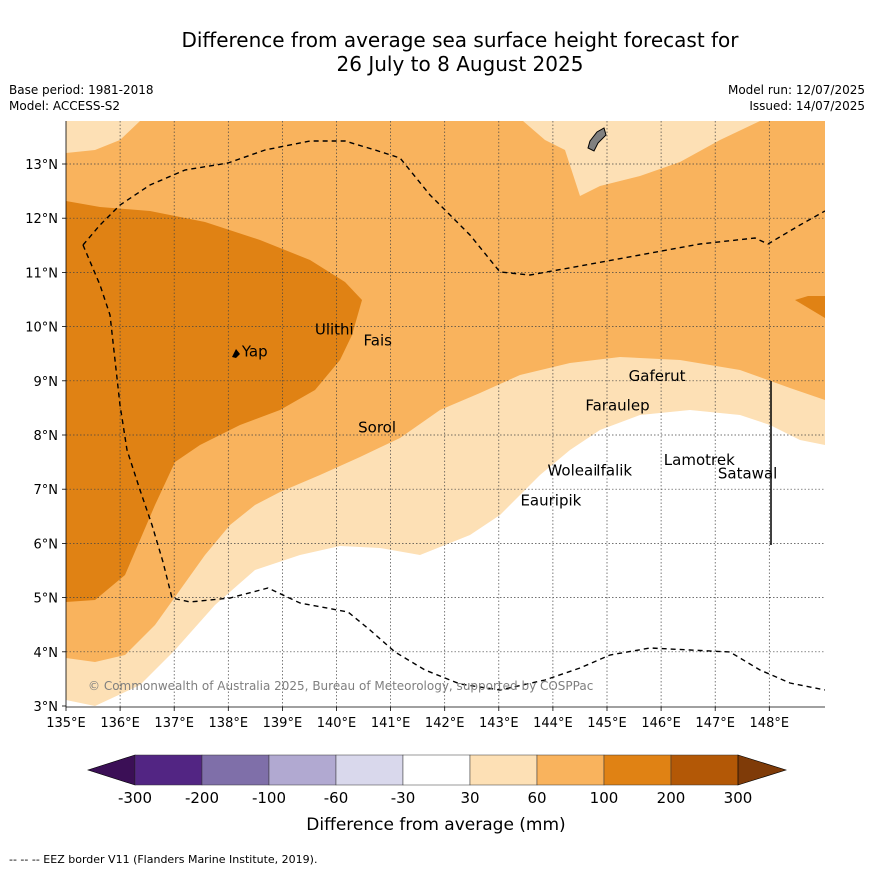 This screenshot has width=873, height=873. Describe the element at coordinates (46, 599) in the screenshot. I see `y-tick-label: 5°N` at that location.